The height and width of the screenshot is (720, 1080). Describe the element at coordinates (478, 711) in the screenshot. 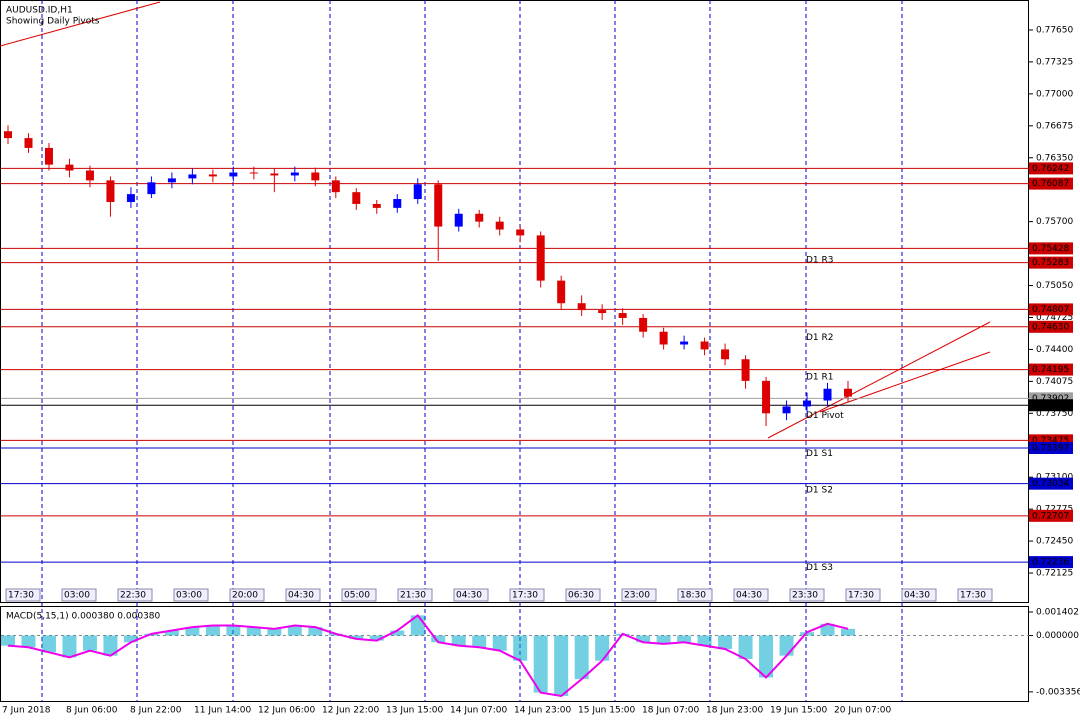

I see `x-tick-label: 14 Jun 07:00` at that location.